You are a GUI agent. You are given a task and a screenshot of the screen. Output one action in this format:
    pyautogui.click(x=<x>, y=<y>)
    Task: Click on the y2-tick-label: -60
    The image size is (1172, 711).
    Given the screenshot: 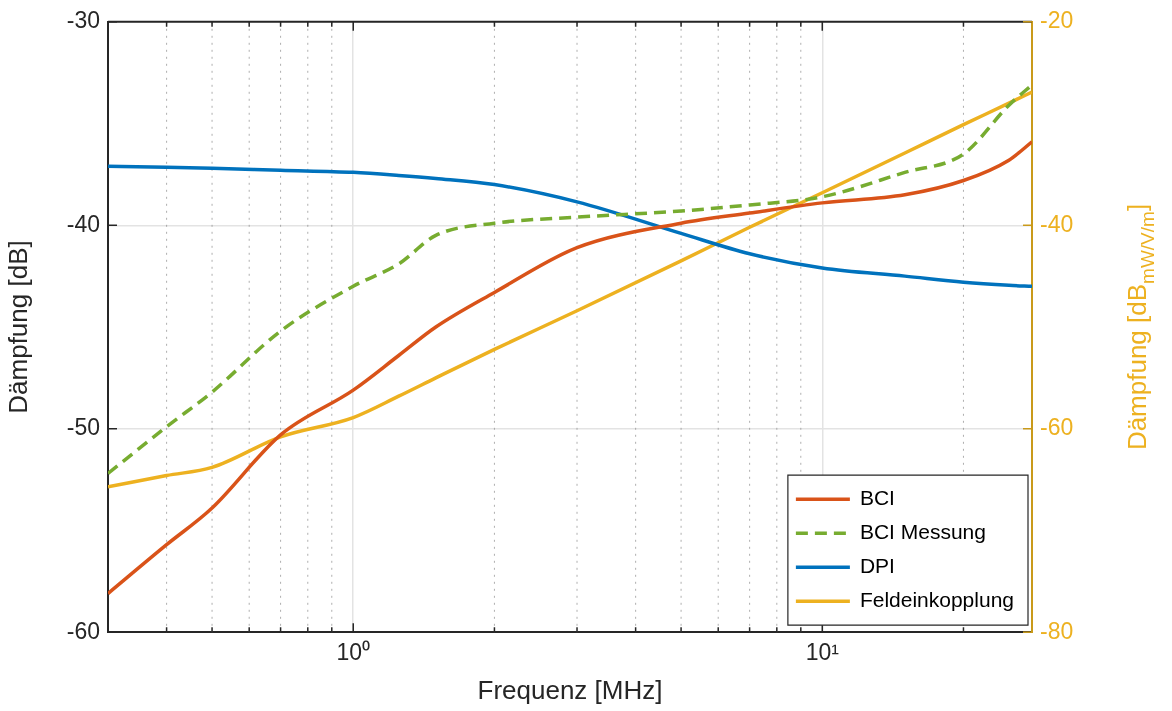 What is the action you would take?
    pyautogui.click(x=1057, y=427)
    